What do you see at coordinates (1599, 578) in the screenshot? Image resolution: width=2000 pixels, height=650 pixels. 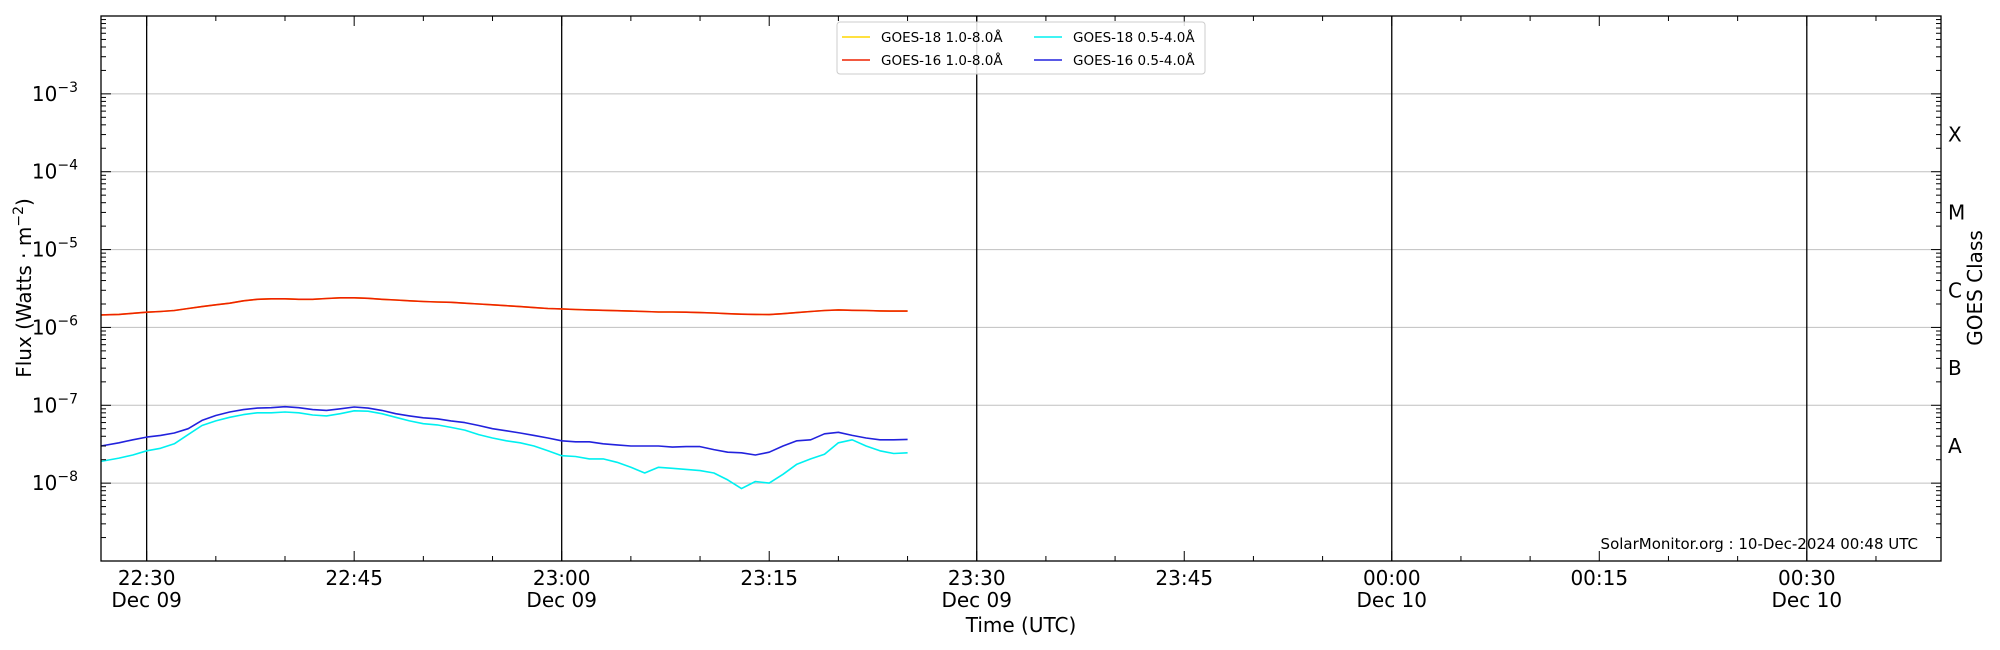 I see `x-tick-label-time: 00:15` at bounding box center [1599, 578].